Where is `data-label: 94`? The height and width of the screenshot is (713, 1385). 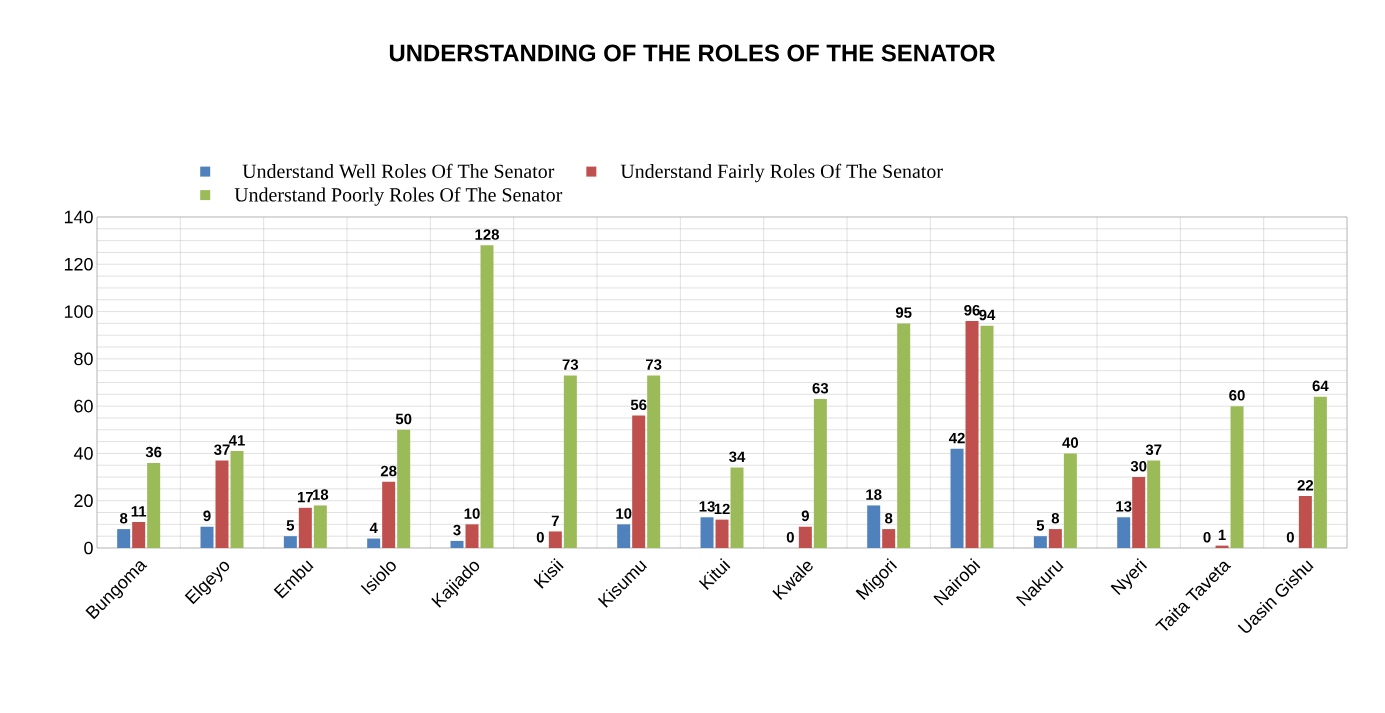
data-label: 94 is located at coordinates (987, 315).